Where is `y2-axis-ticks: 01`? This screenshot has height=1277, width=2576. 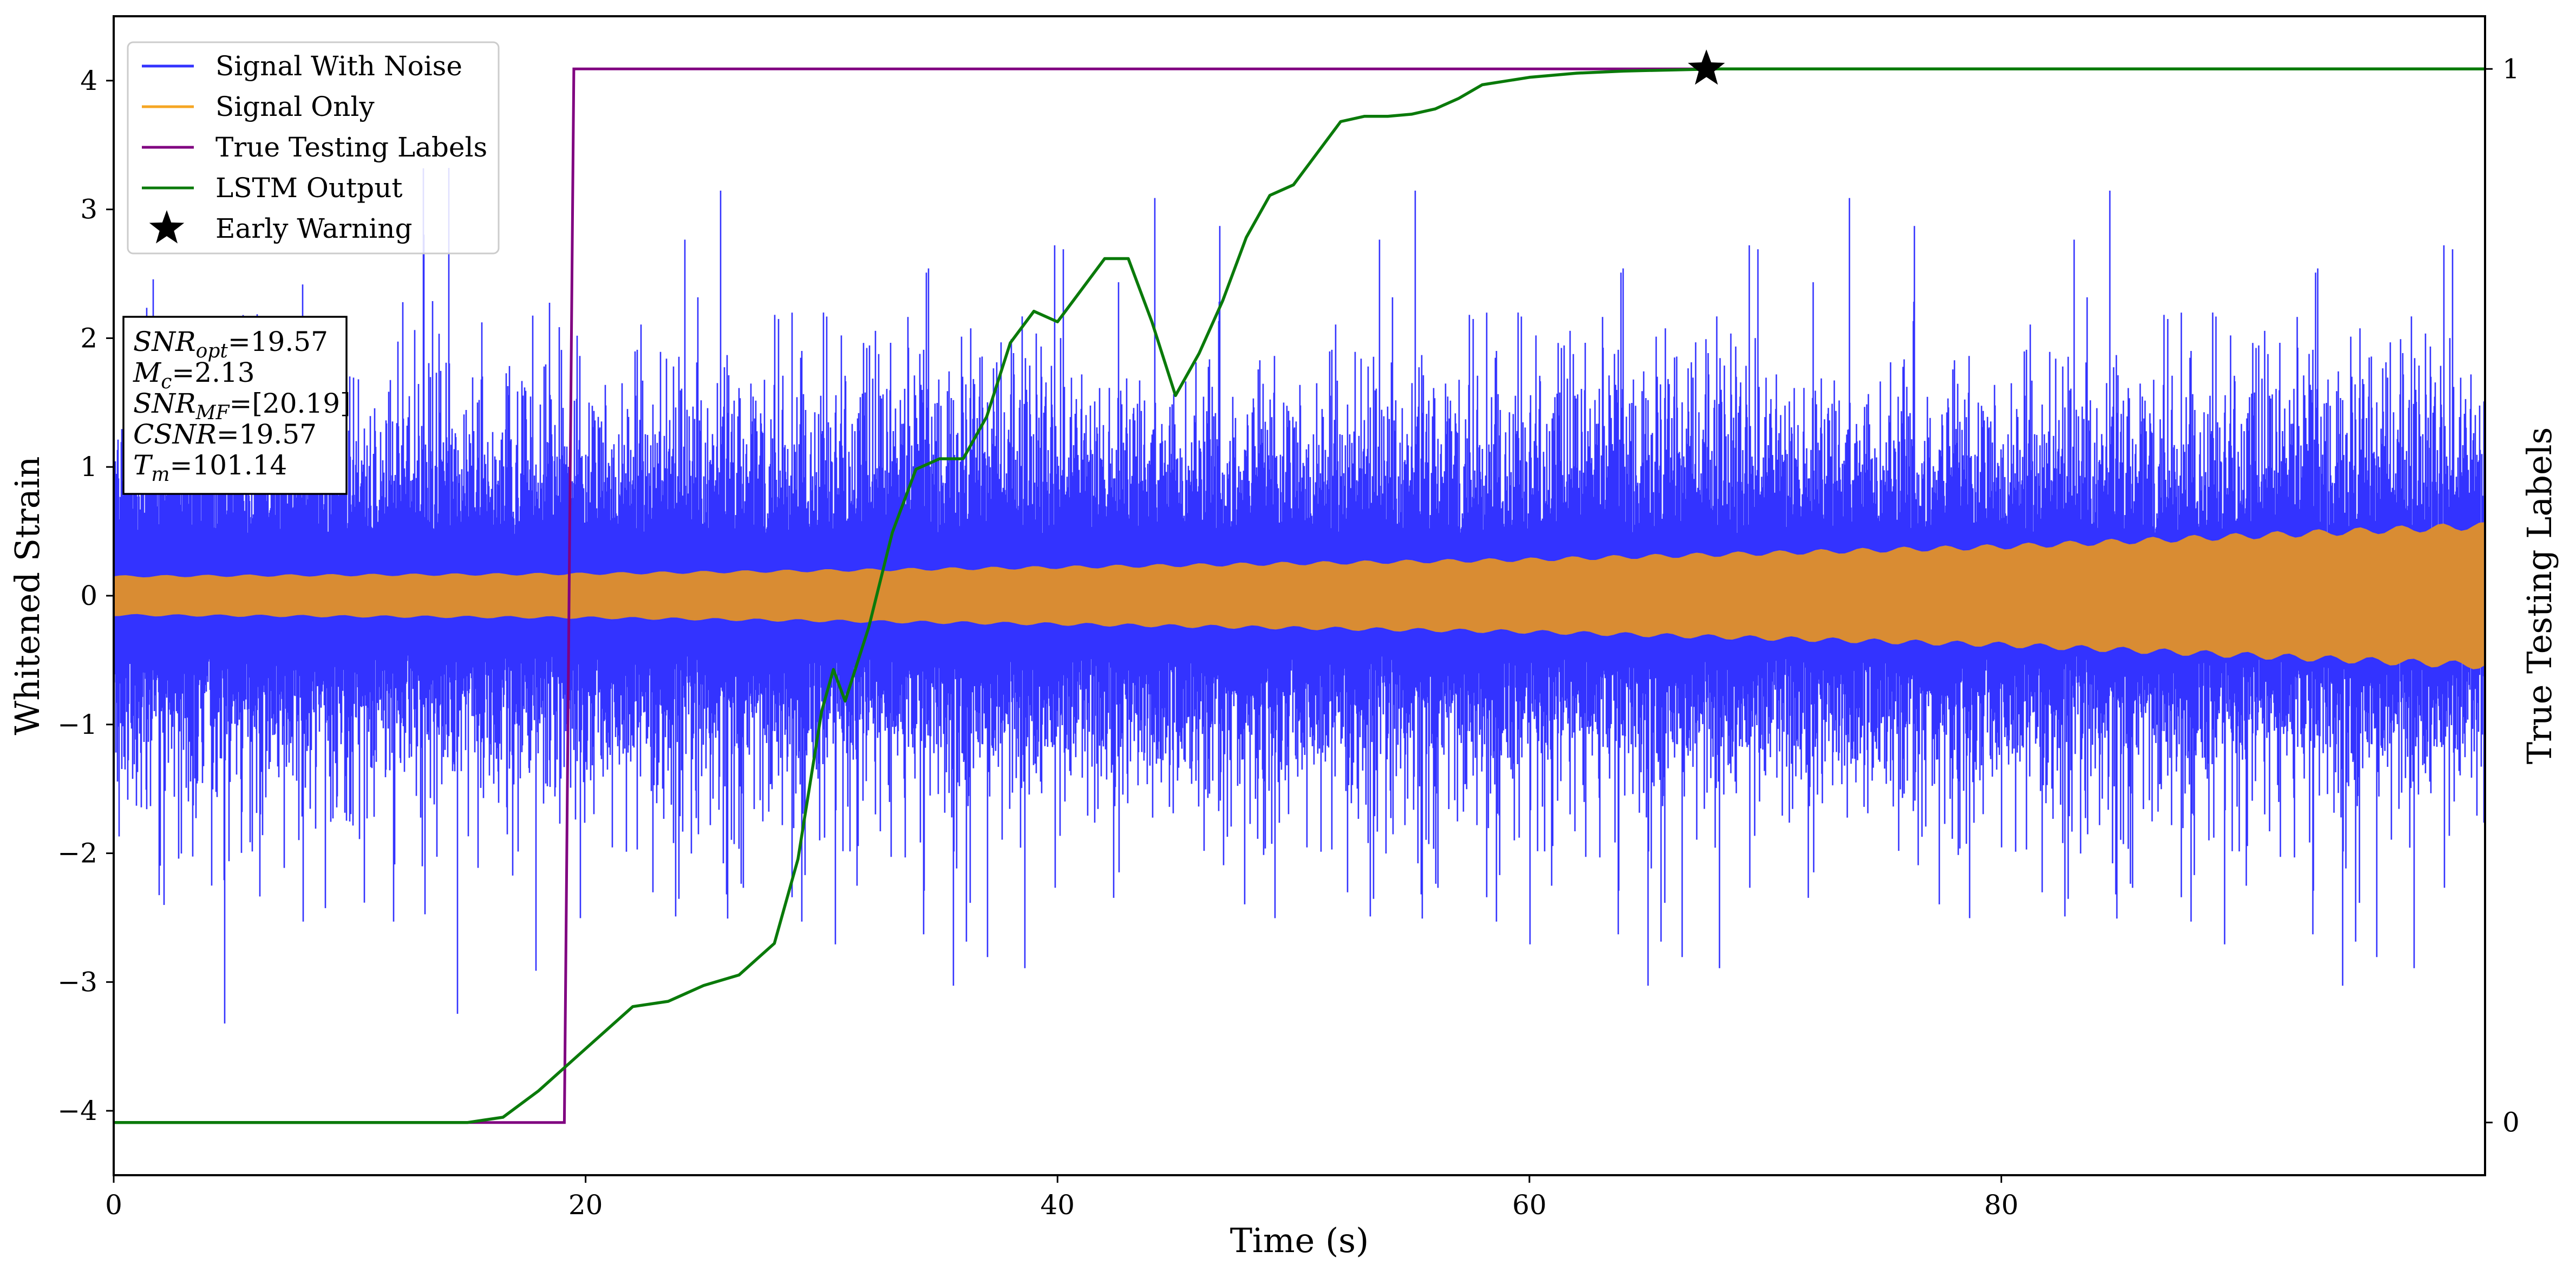 y2-axis-ticks: 01 is located at coordinates (2502, 595).